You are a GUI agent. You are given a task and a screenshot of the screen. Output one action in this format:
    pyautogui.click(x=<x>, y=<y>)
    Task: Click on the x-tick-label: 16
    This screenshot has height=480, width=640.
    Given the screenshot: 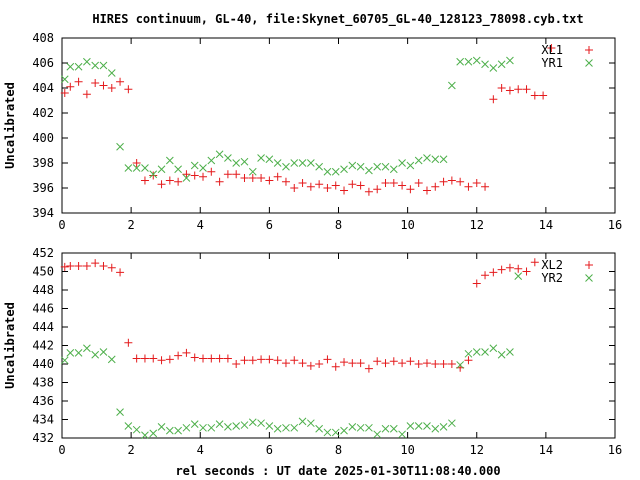 What is the action you would take?
    pyautogui.click(x=615, y=450)
    